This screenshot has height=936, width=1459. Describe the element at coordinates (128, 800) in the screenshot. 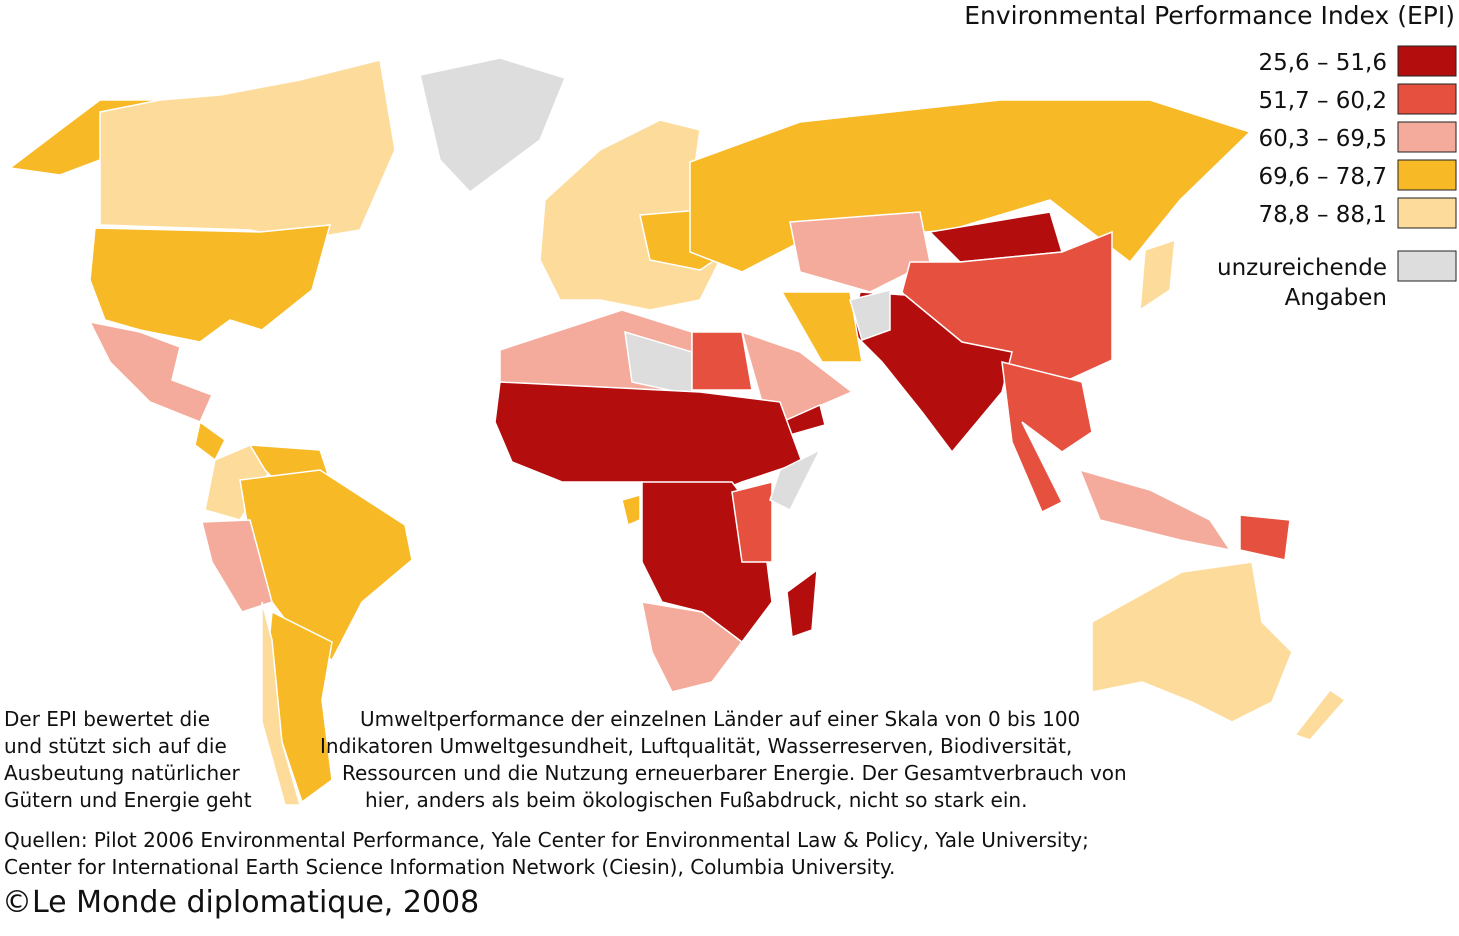

I see `description-line: Gütern und Energie geht` at that location.